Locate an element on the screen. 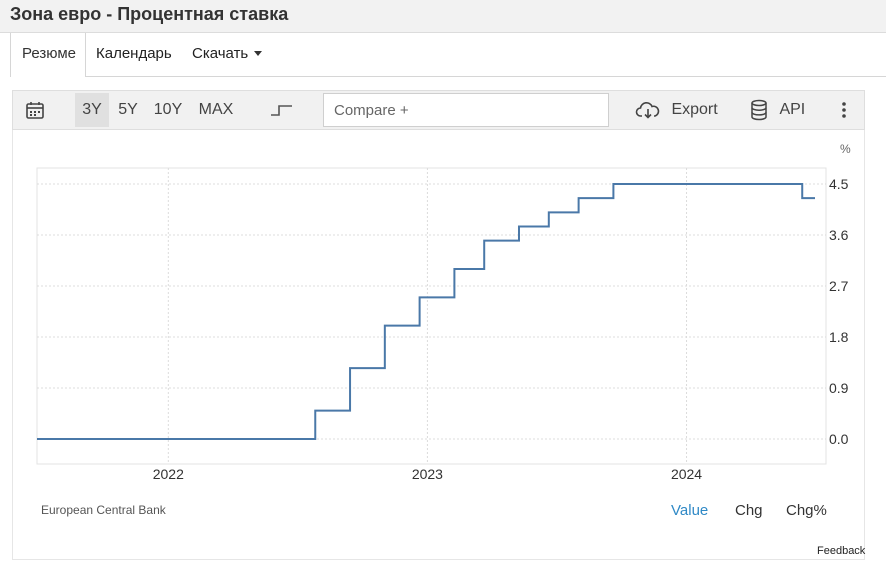 The height and width of the screenshot is (566, 886). tab-bar: Резюме Календарь Скачать is located at coordinates (448, 55).